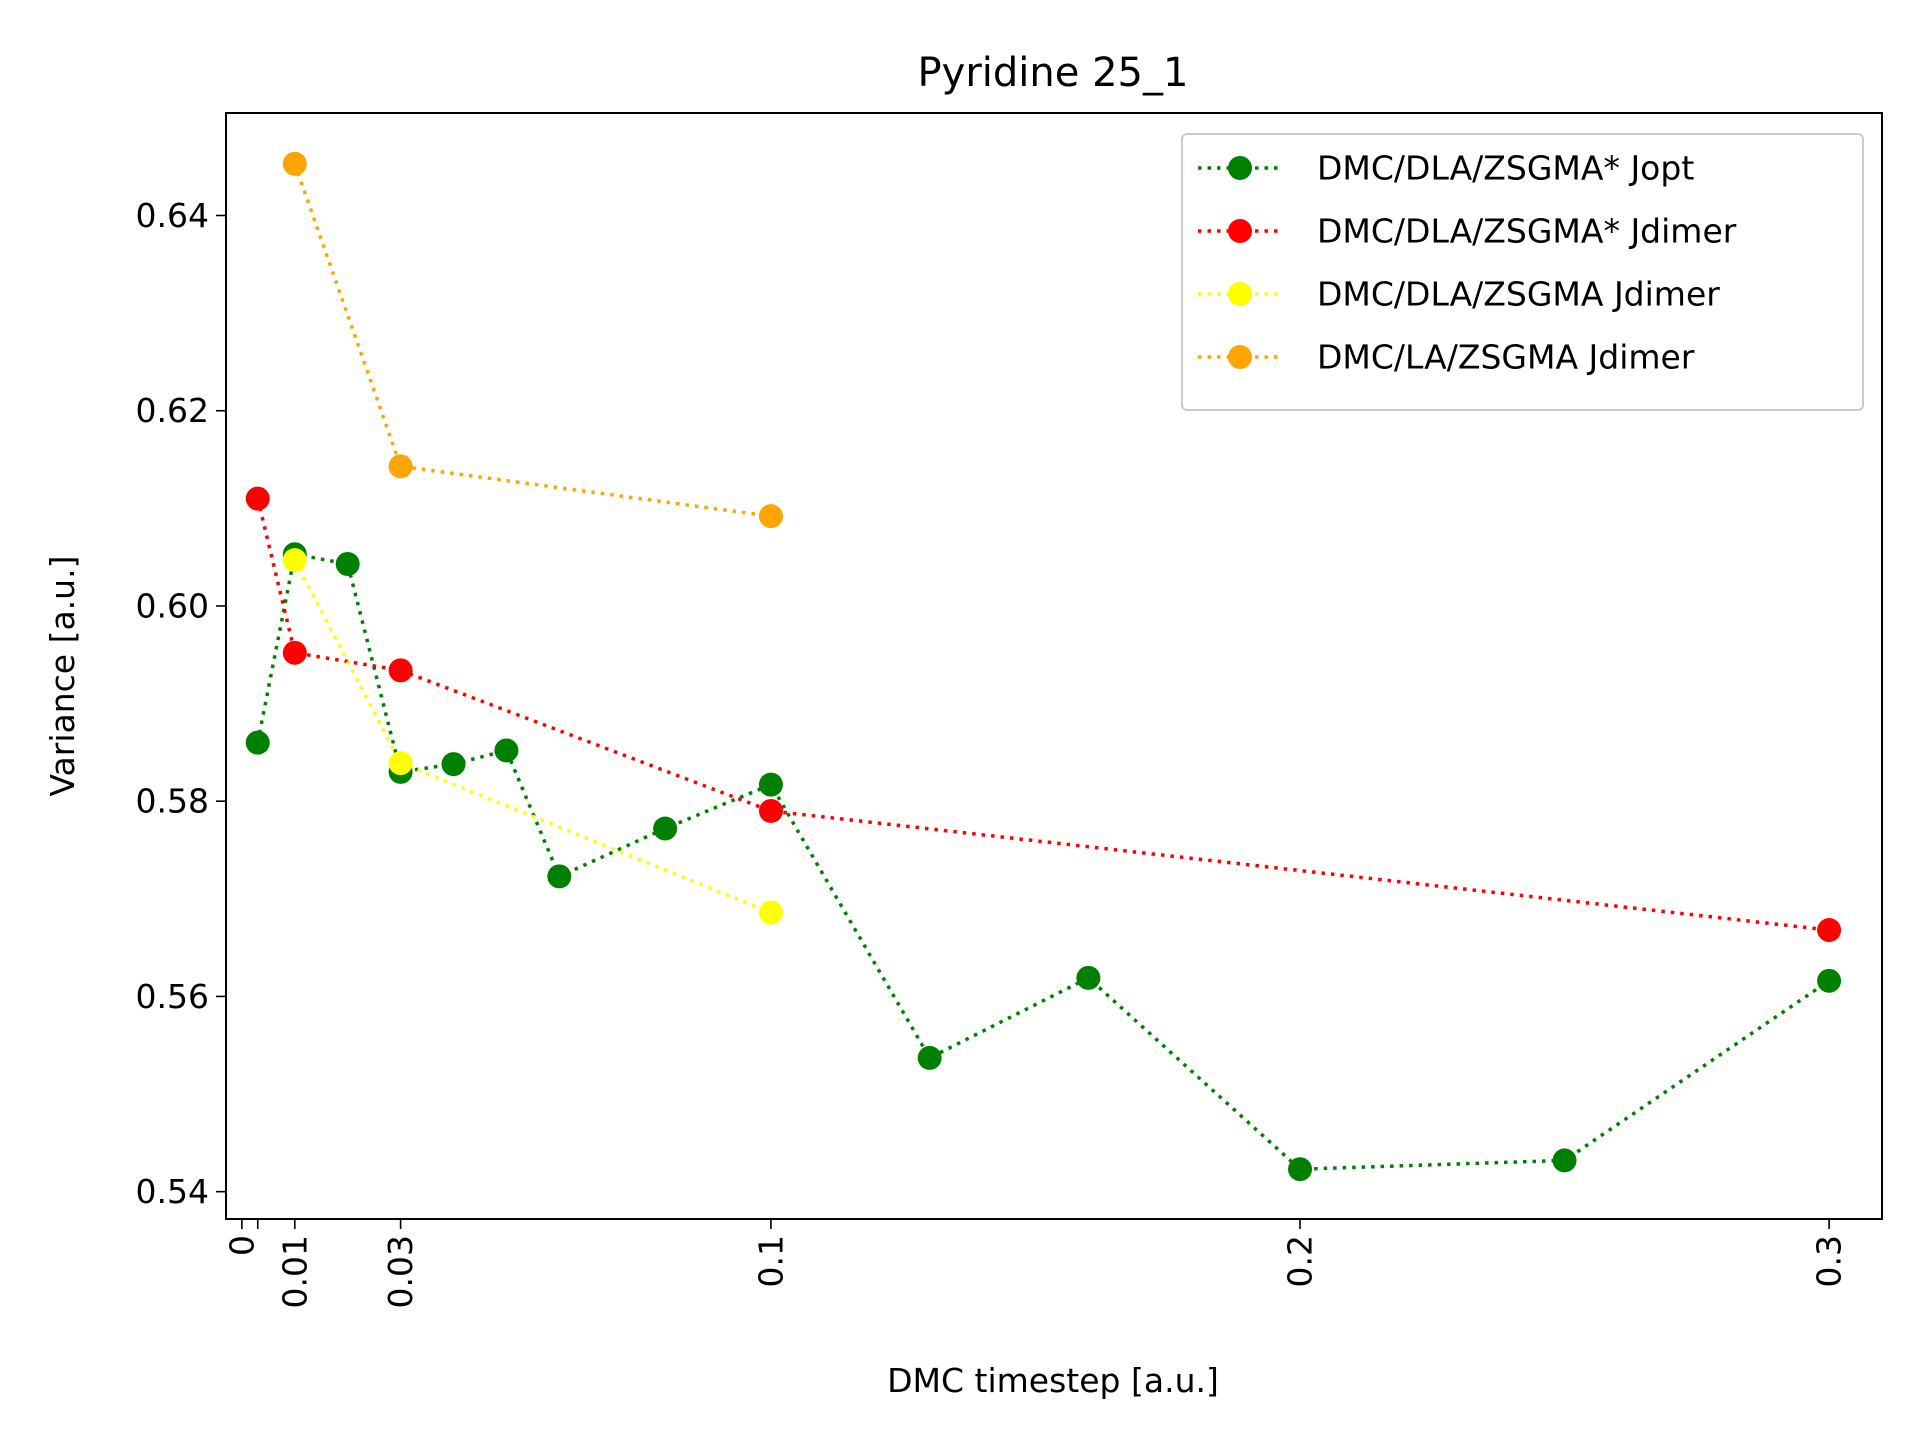 The image size is (1920, 1444). Describe the element at coordinates (172, 1191) in the screenshot. I see `y-tick-label-1: 0.54` at that location.